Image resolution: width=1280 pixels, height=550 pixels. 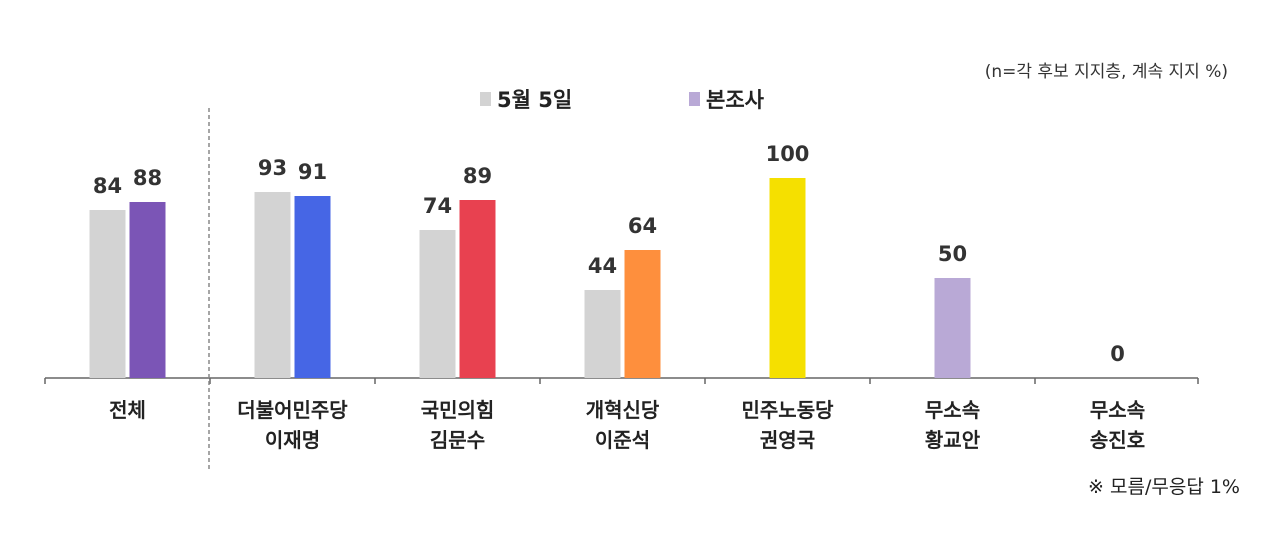 What do you see at coordinates (622, 440) in the screenshot?
I see `category-label-line2: 이준석` at bounding box center [622, 440].